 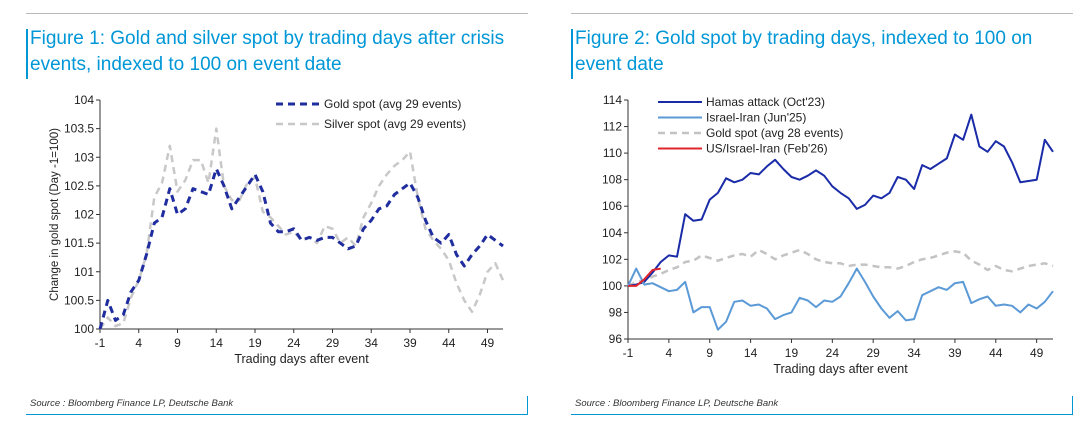 I want to click on legend-label-2: Gold spot (avg 28 events), so click(x=774, y=133).